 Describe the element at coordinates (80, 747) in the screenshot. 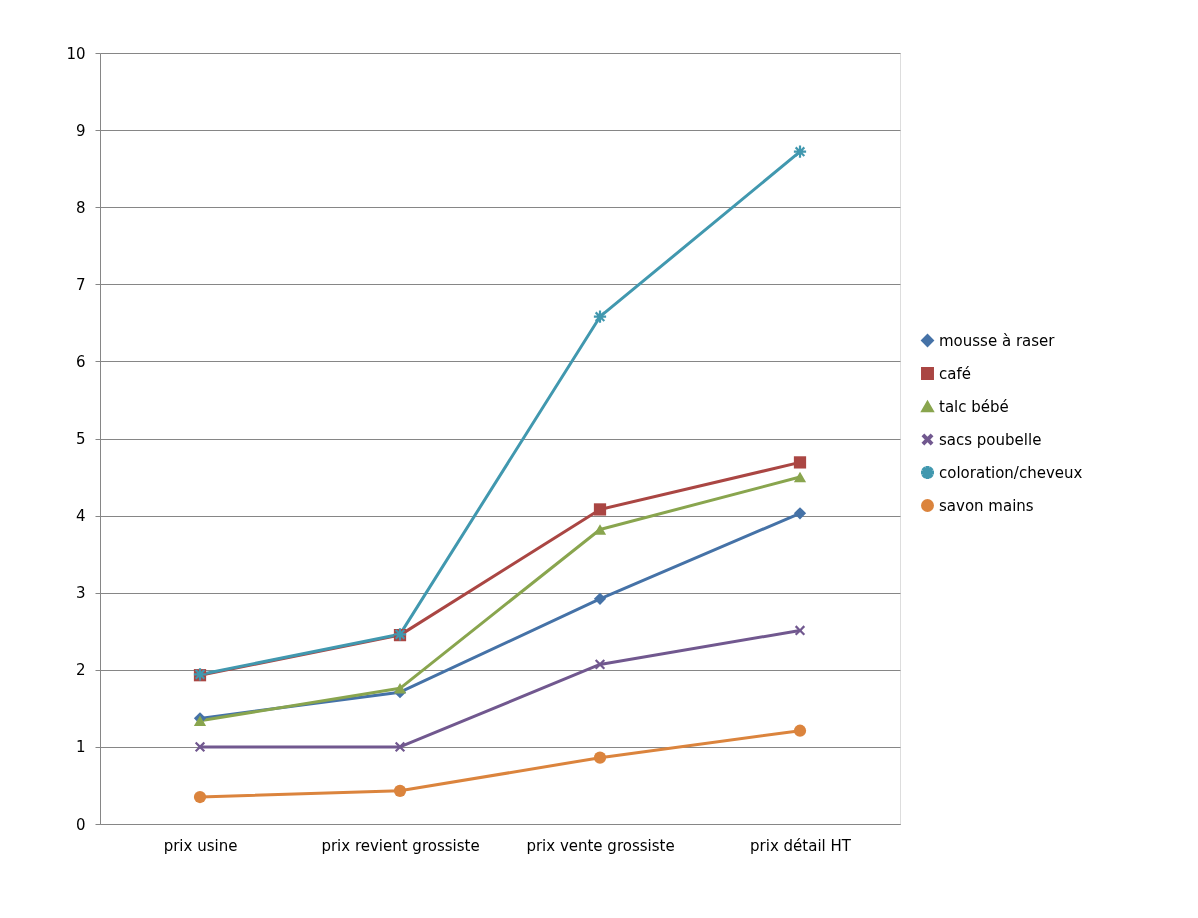

I see `y-tick-label: 1` at that location.